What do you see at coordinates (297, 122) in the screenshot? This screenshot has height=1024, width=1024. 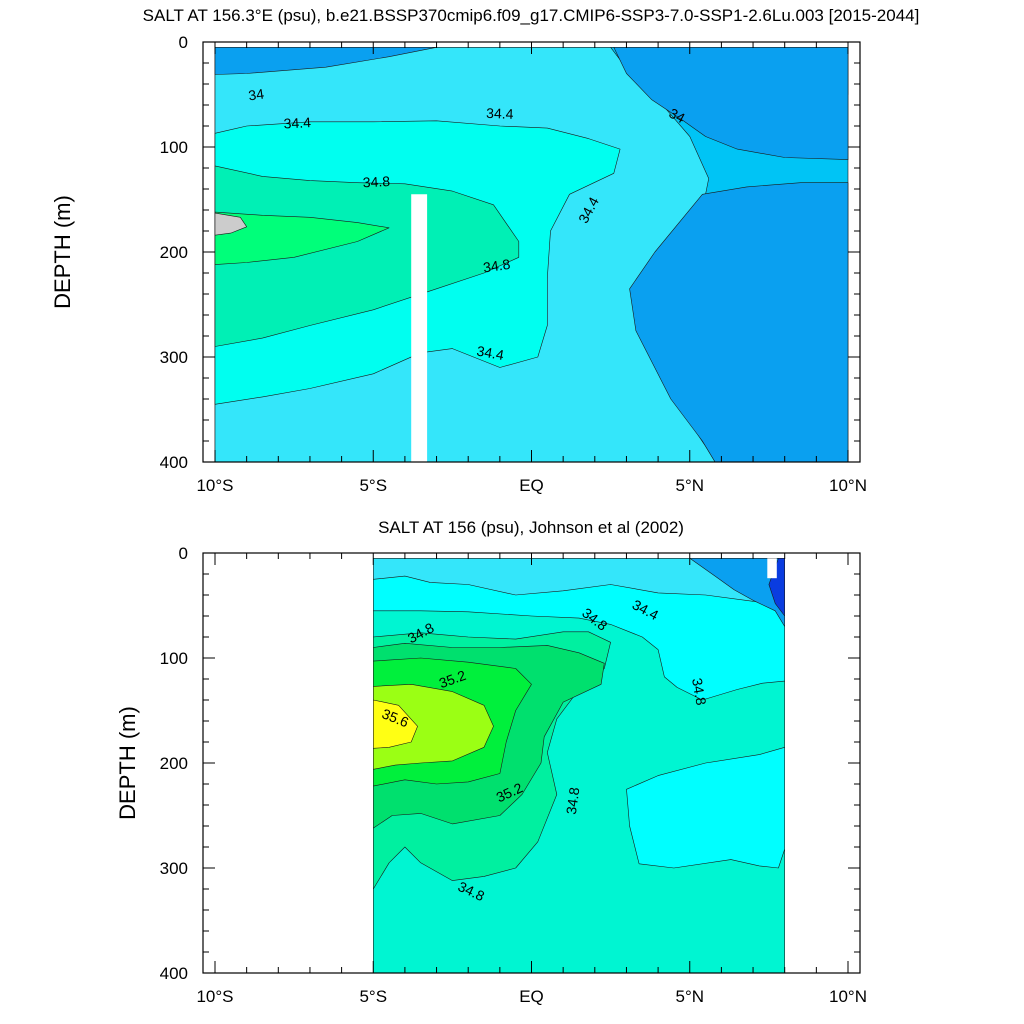 I see `contour-label-1: 34.4` at bounding box center [297, 122].